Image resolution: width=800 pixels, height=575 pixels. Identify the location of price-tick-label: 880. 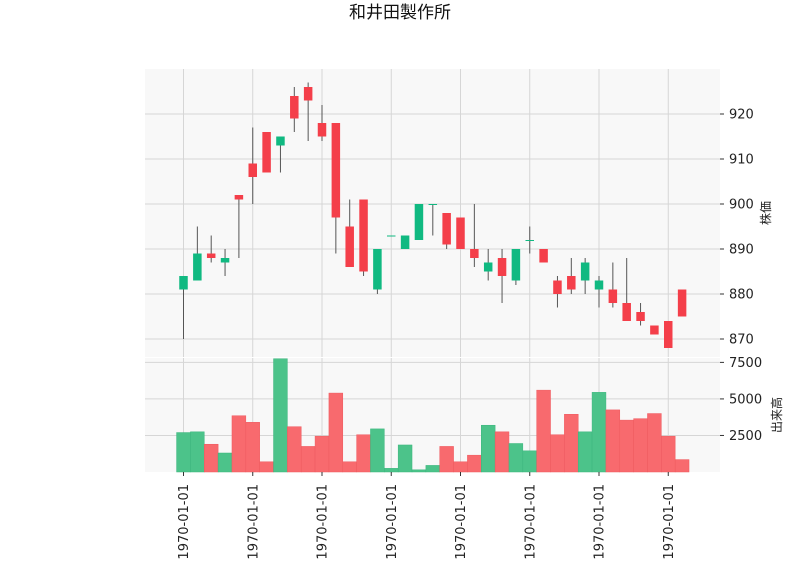
(741, 295).